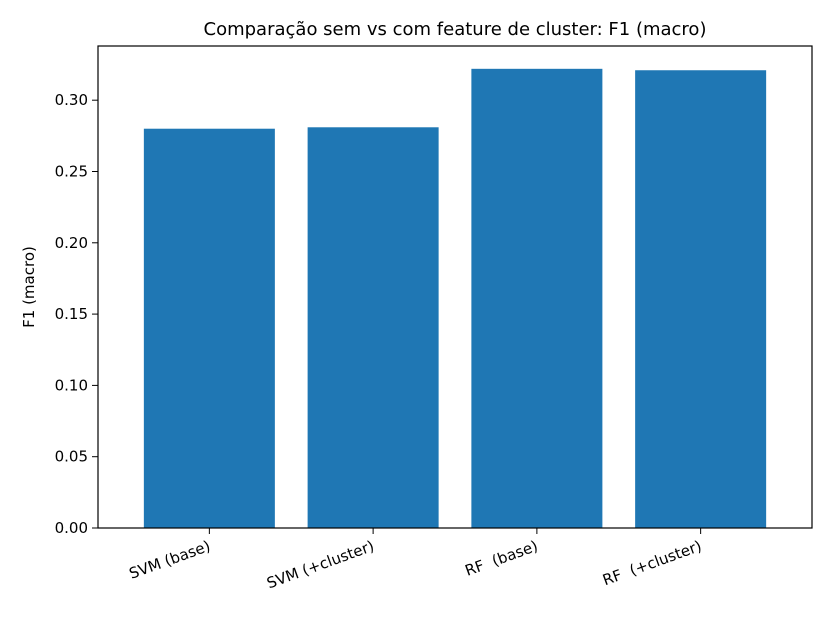 Image resolution: width=832 pixels, height=624 pixels. What do you see at coordinates (29, 287) in the screenshot?
I see `y-axis-label: F1 (macro)` at bounding box center [29, 287].